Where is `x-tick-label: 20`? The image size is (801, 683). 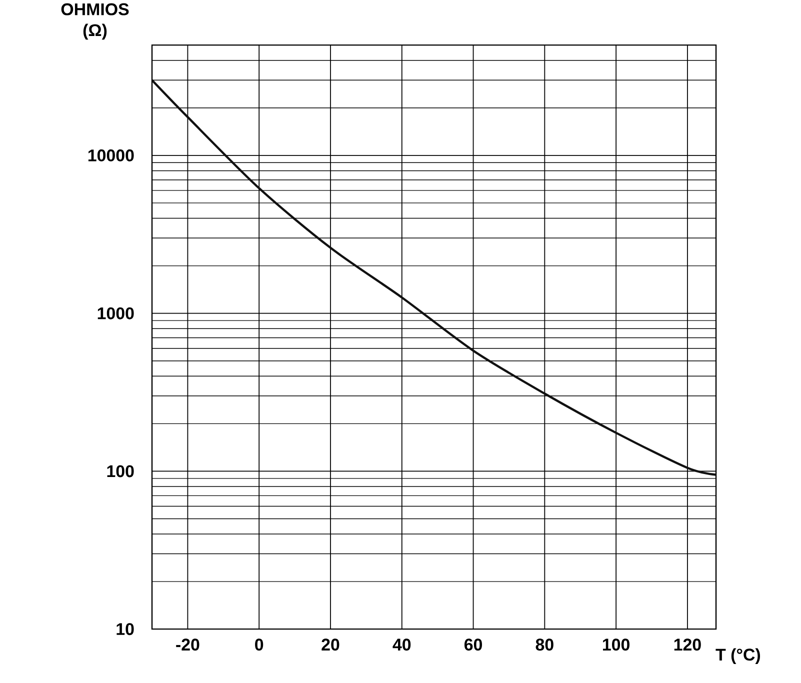 x-tick-label: 20 is located at coordinates (331, 644).